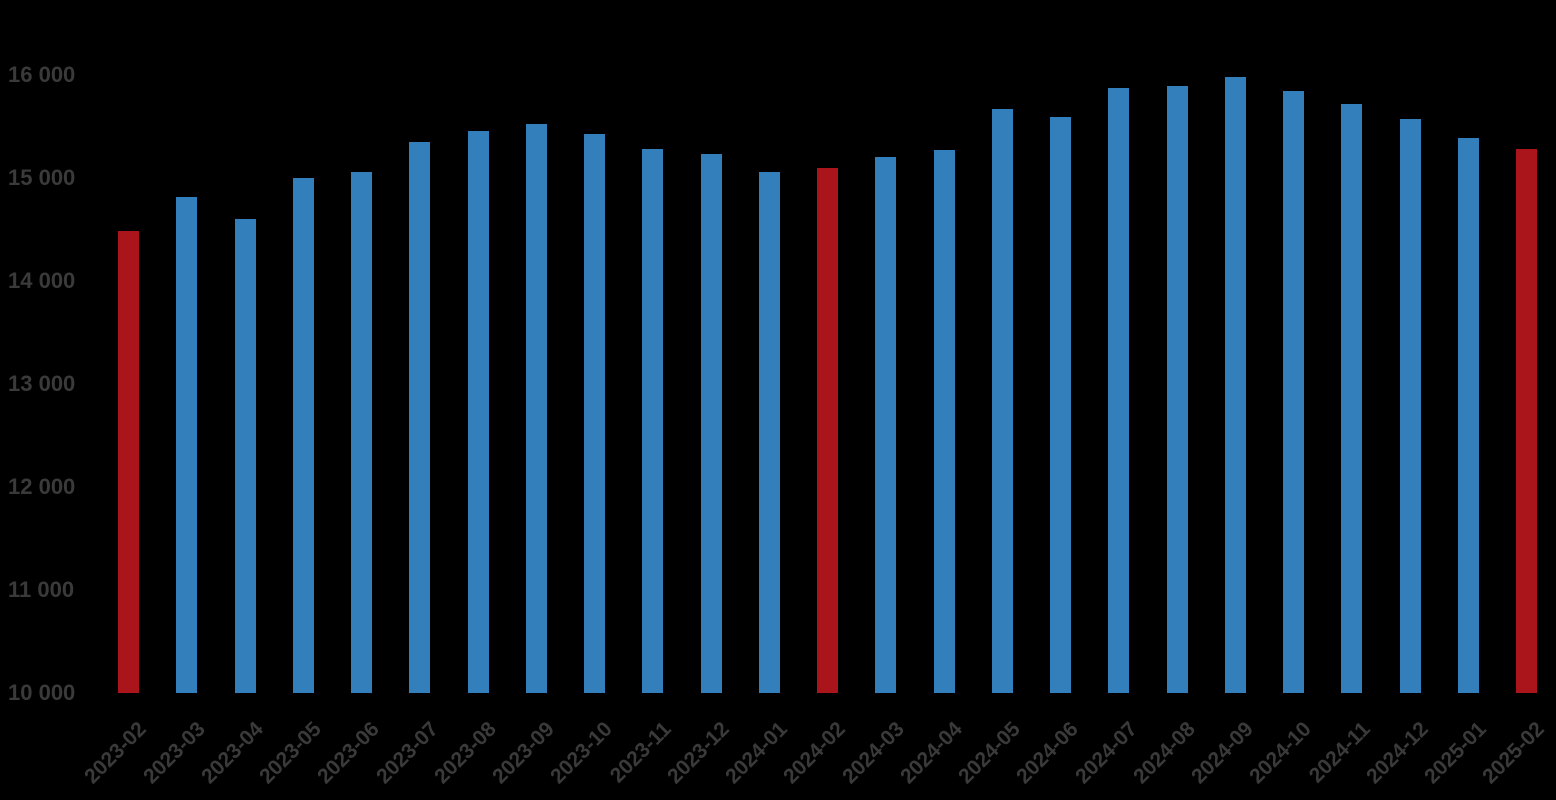  Describe the element at coordinates (42, 280) in the screenshot. I see `y-axis-label: 14 000` at that location.